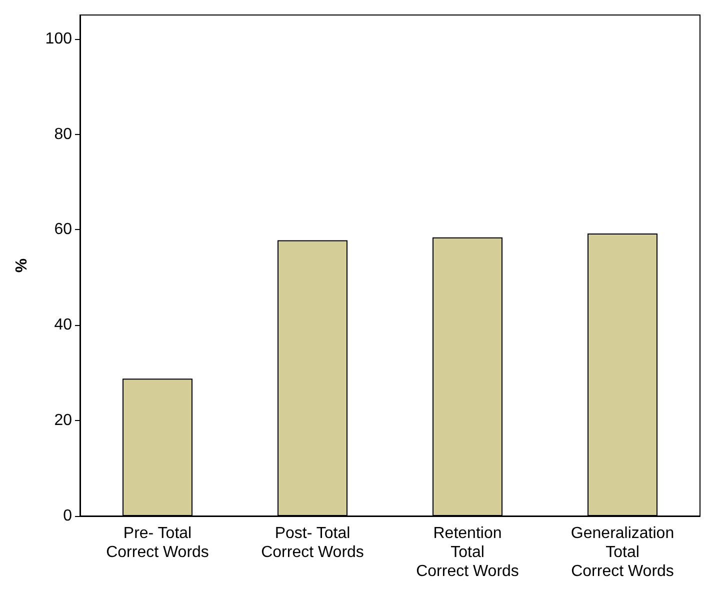 This screenshot has height=590, width=709. Describe the element at coordinates (63, 229) in the screenshot. I see `y-tick-label: 60` at that location.